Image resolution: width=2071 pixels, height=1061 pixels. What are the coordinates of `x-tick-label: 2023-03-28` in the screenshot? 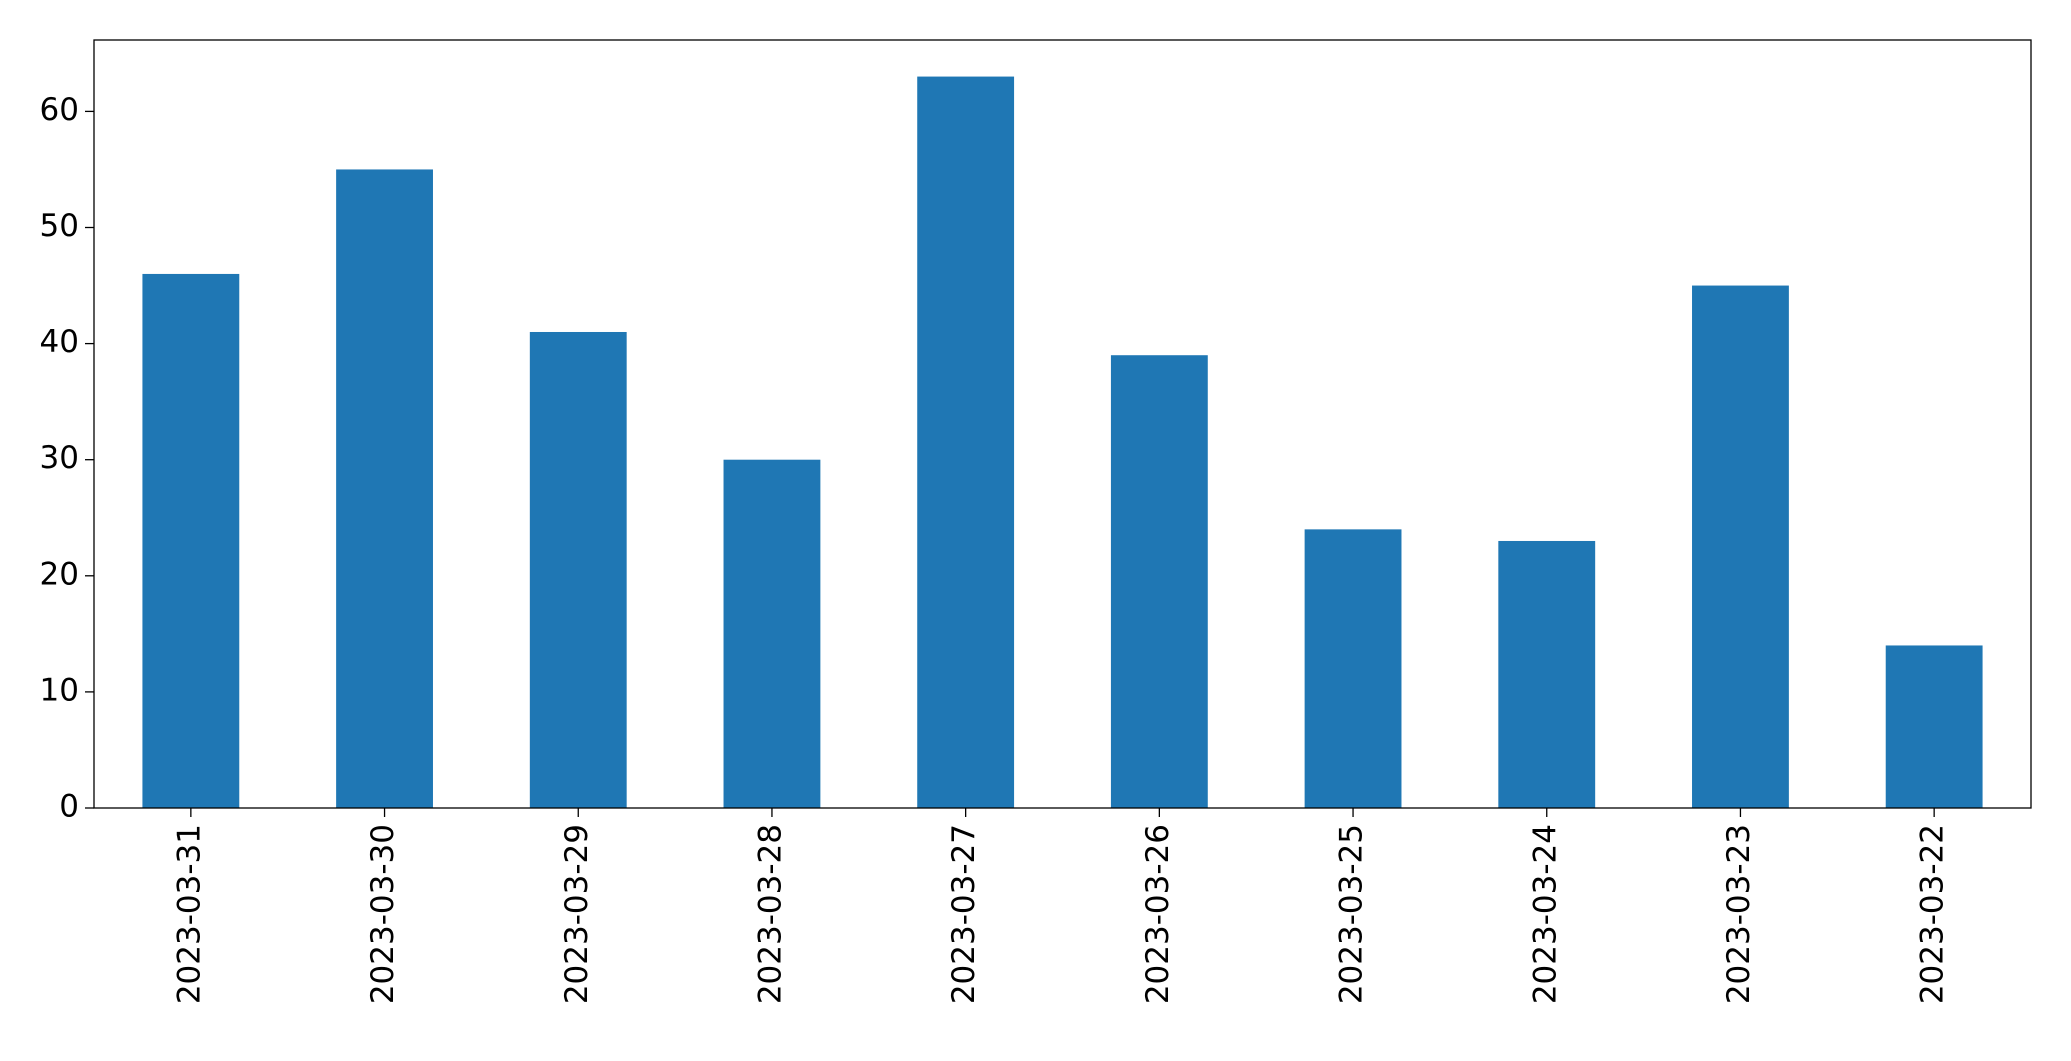 It's located at (770, 914).